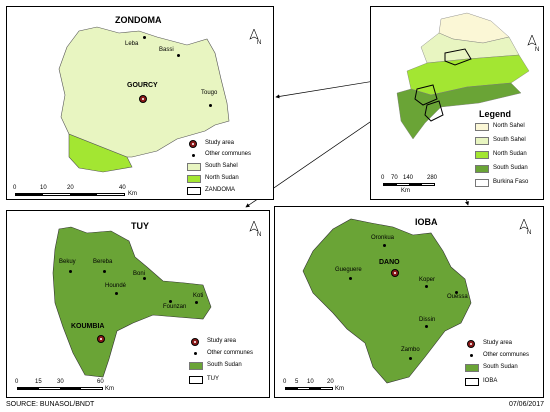 Image resolution: width=550 pixels, height=412 pixels. I want to click on scale-tick-2: 140, so click(408, 178).